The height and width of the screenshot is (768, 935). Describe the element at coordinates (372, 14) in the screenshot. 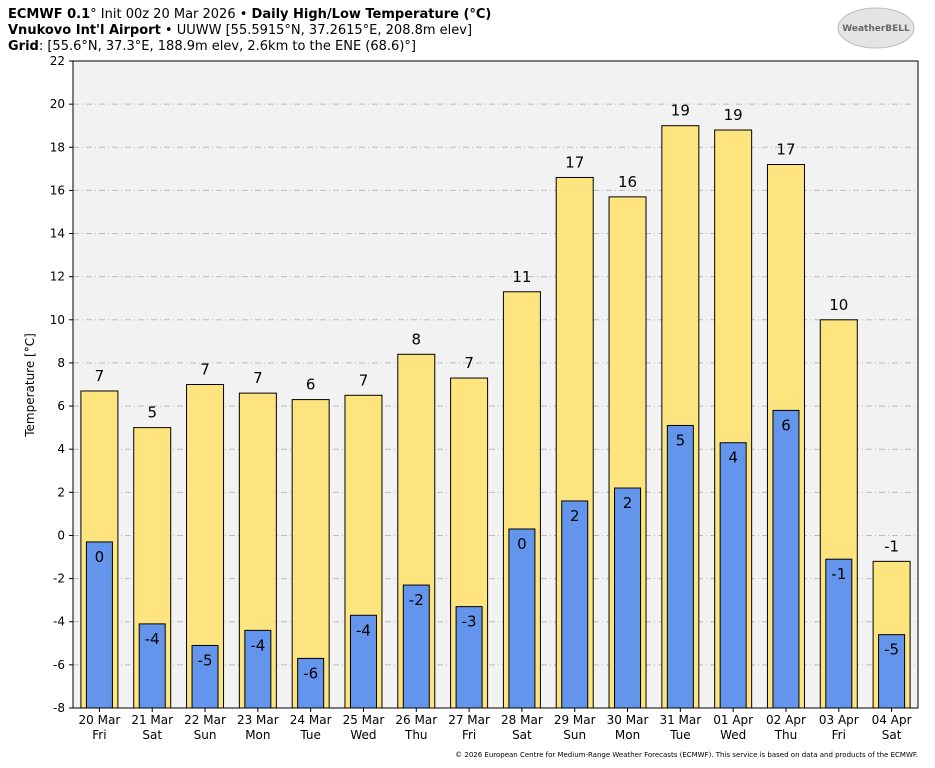

I see `title-segment: Daily High/Low Temperature (°C)` at that location.